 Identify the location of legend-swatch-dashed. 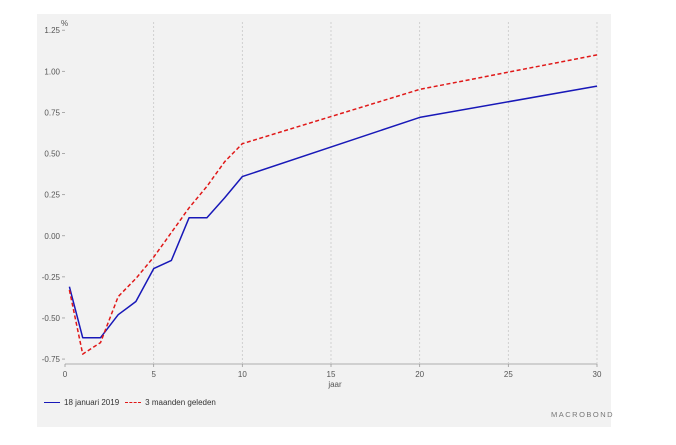
(133, 402).